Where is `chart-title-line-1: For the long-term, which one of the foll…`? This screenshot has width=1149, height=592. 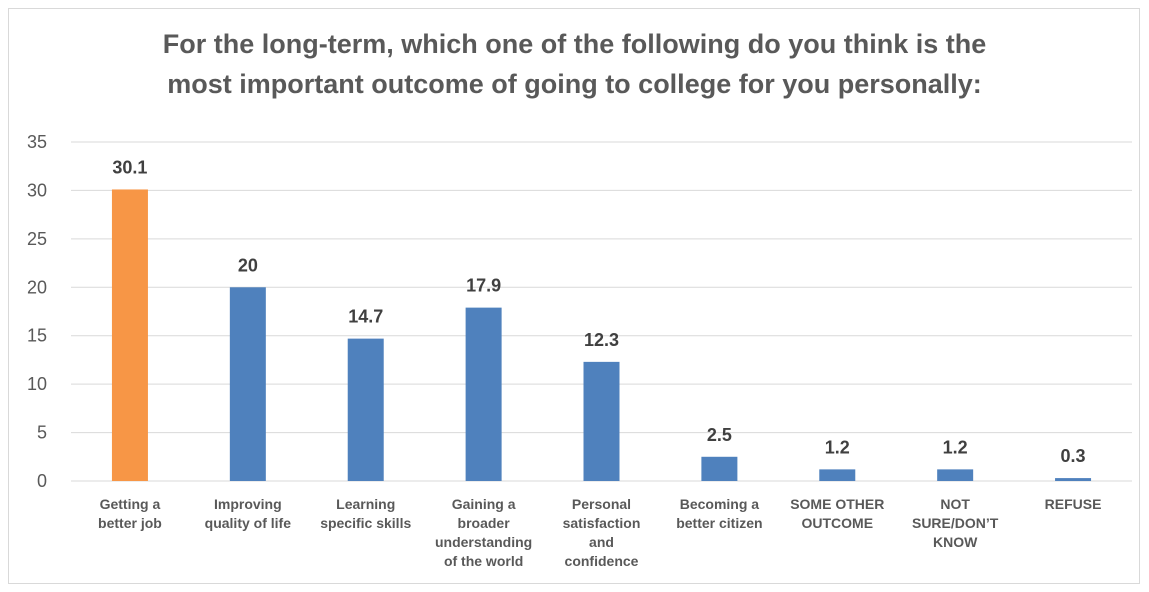
chart-title-line-1: For the long-term, which one of the foll… is located at coordinates (574, 44).